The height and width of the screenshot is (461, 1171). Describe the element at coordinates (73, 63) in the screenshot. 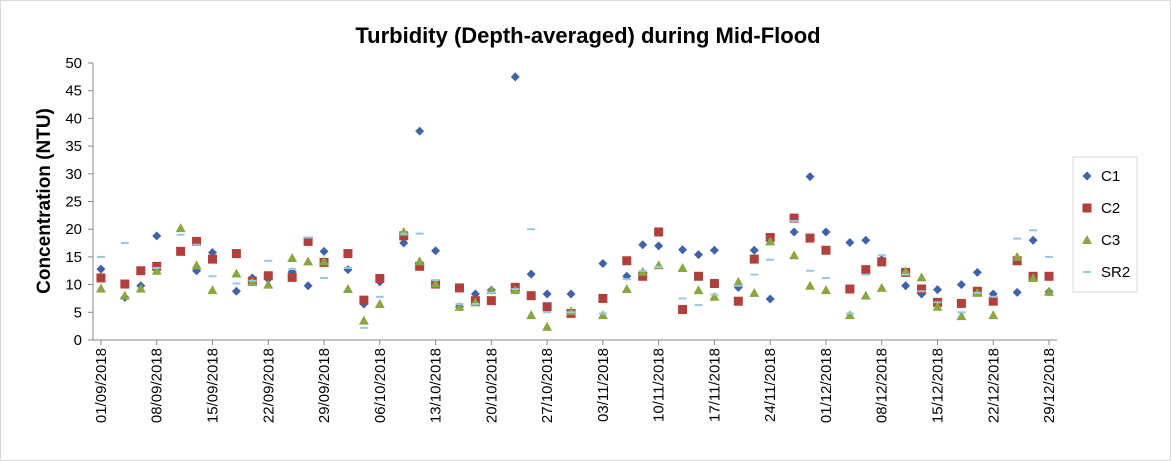

I see `y-tick-label: 50` at that location.